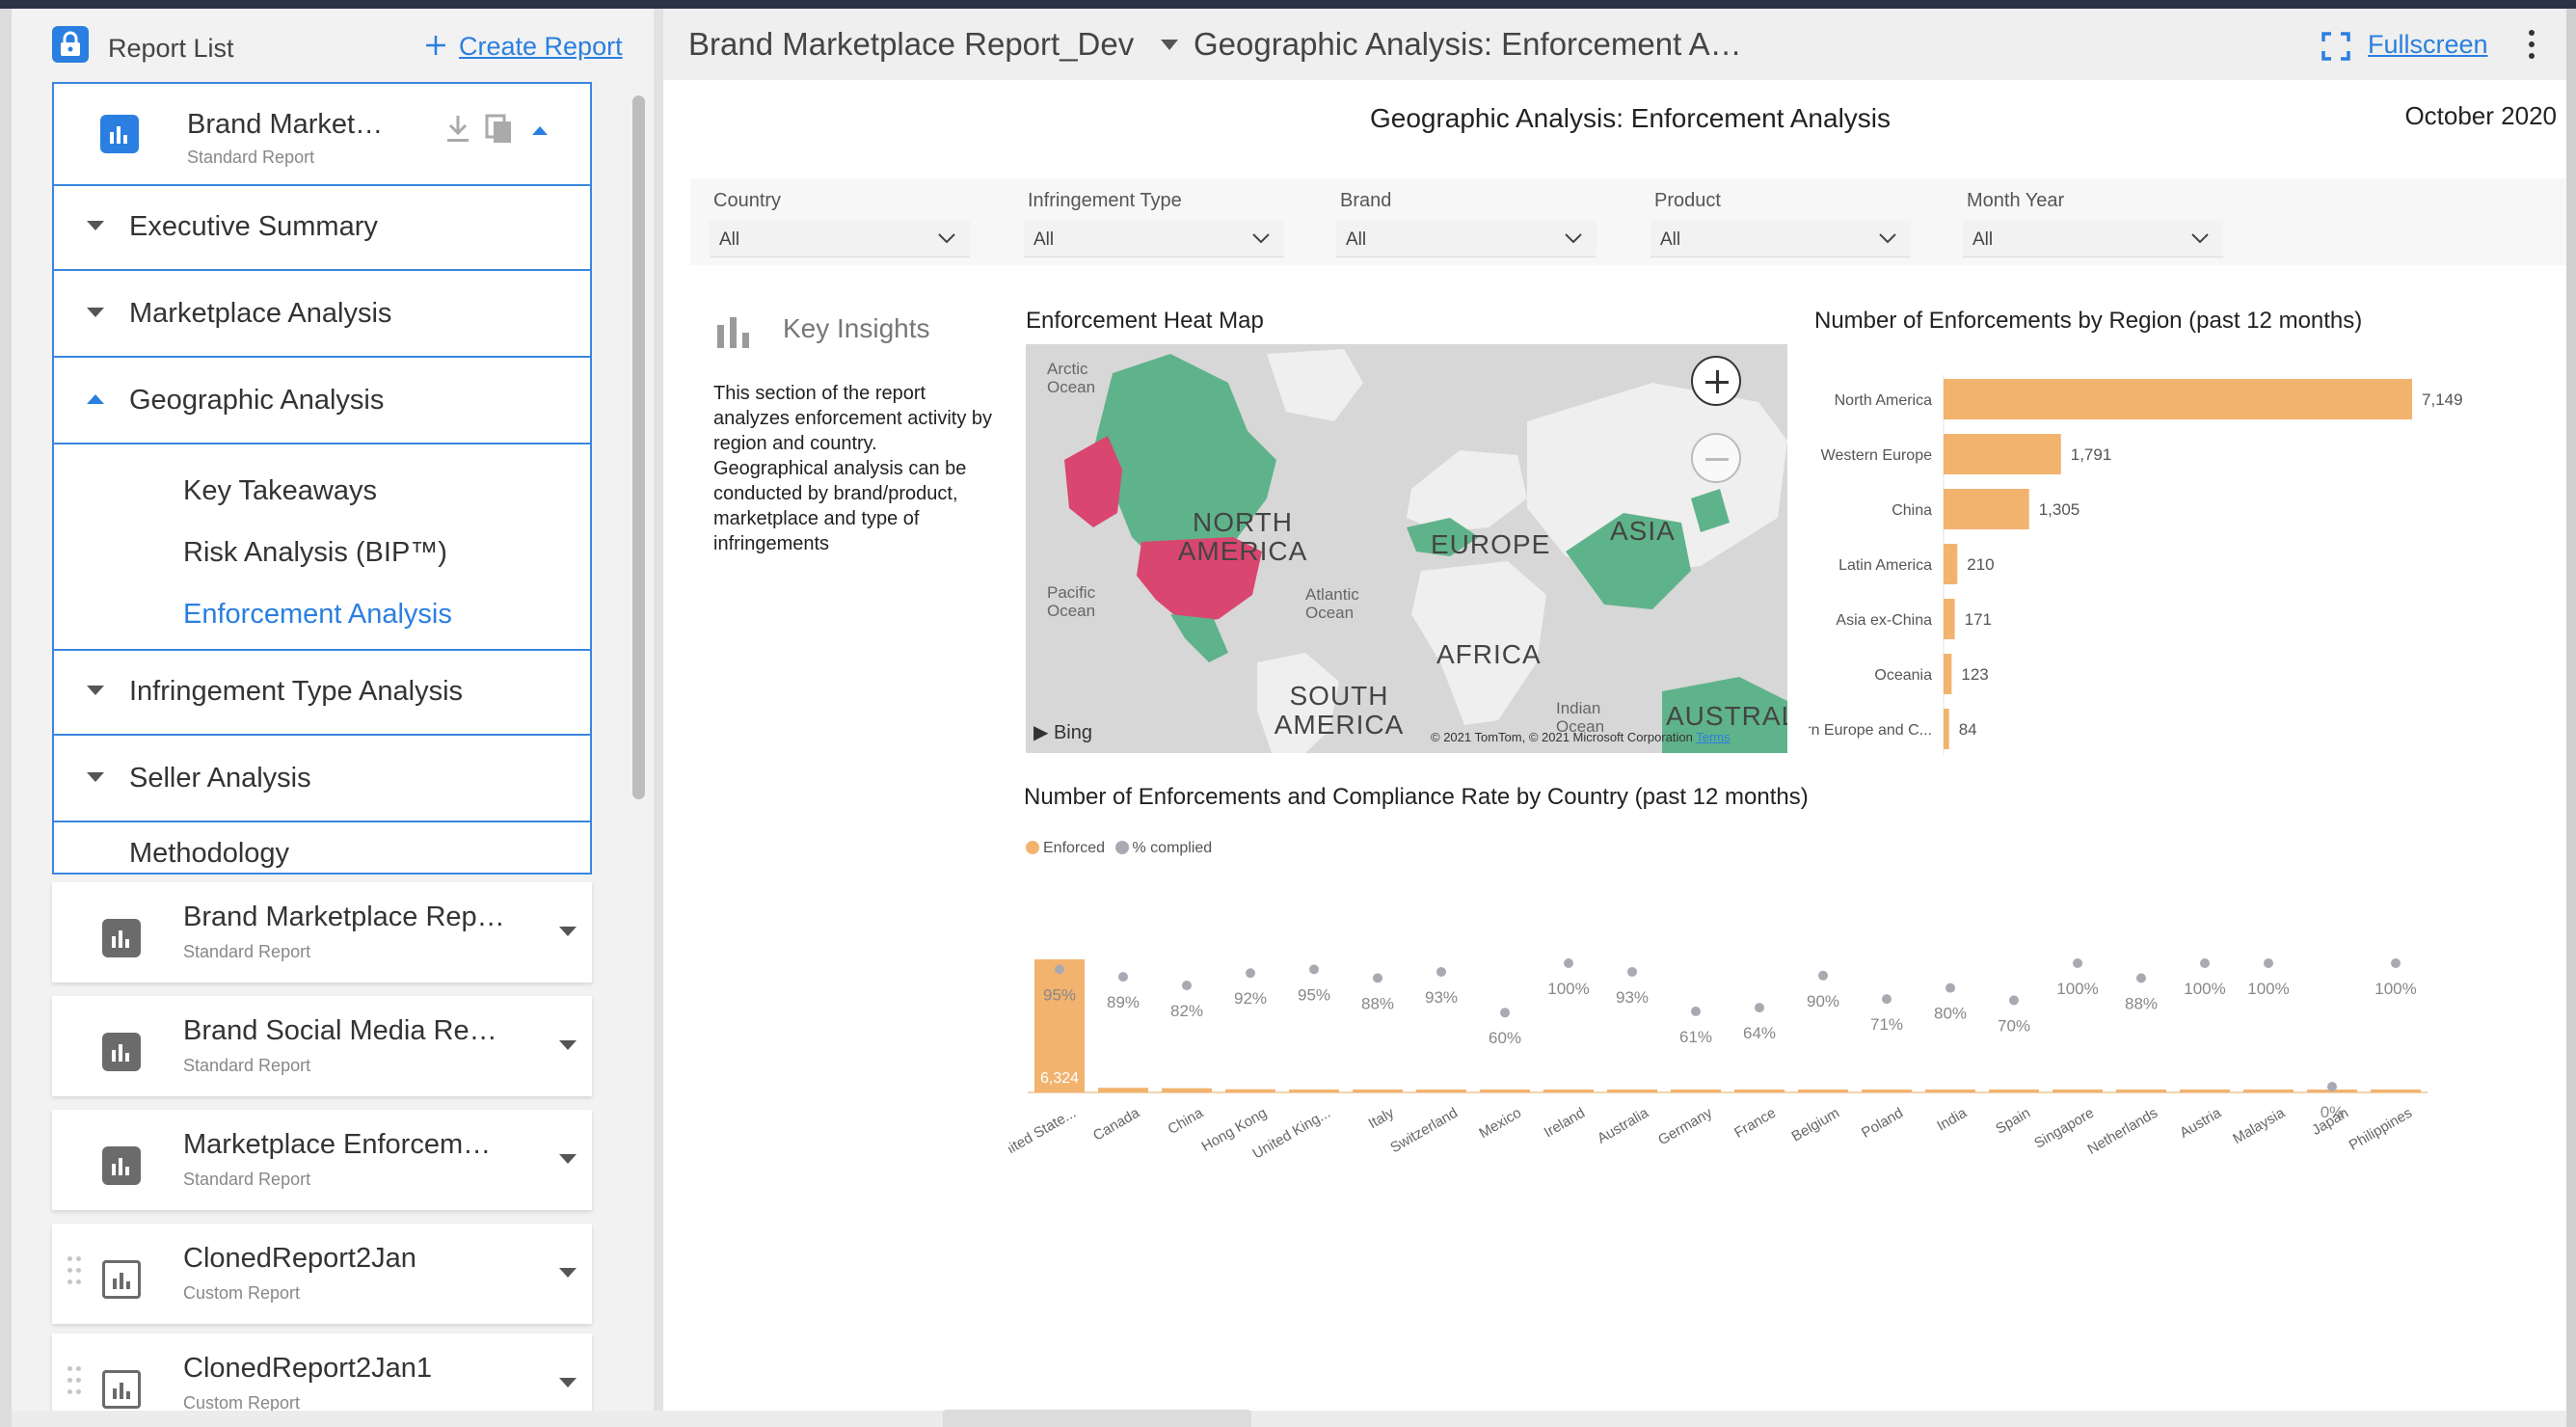 This screenshot has width=2576, height=1427. I want to click on complied-value-label: 93%, so click(1633, 997).